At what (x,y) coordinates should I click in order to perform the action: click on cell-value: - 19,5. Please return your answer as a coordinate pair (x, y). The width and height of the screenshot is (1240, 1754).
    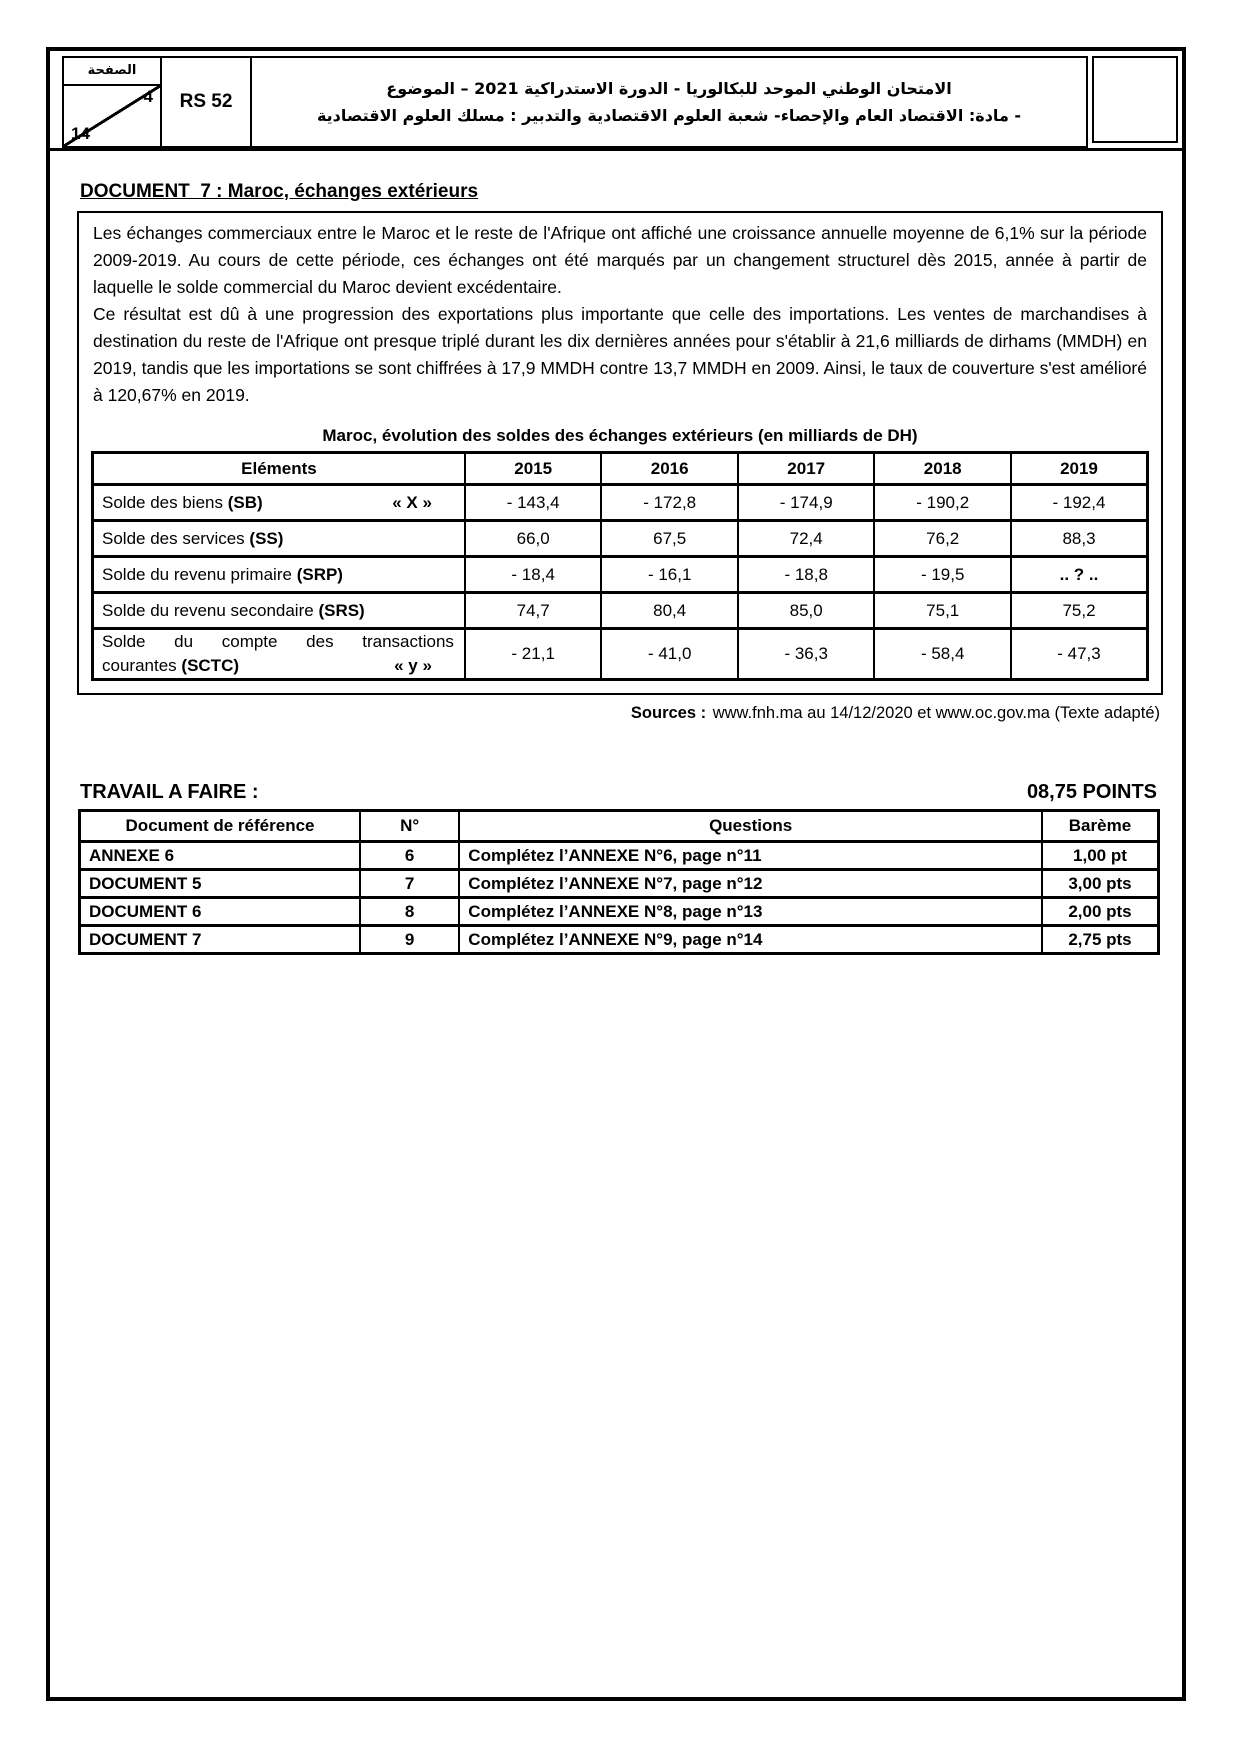
    Looking at the image, I should click on (942, 574).